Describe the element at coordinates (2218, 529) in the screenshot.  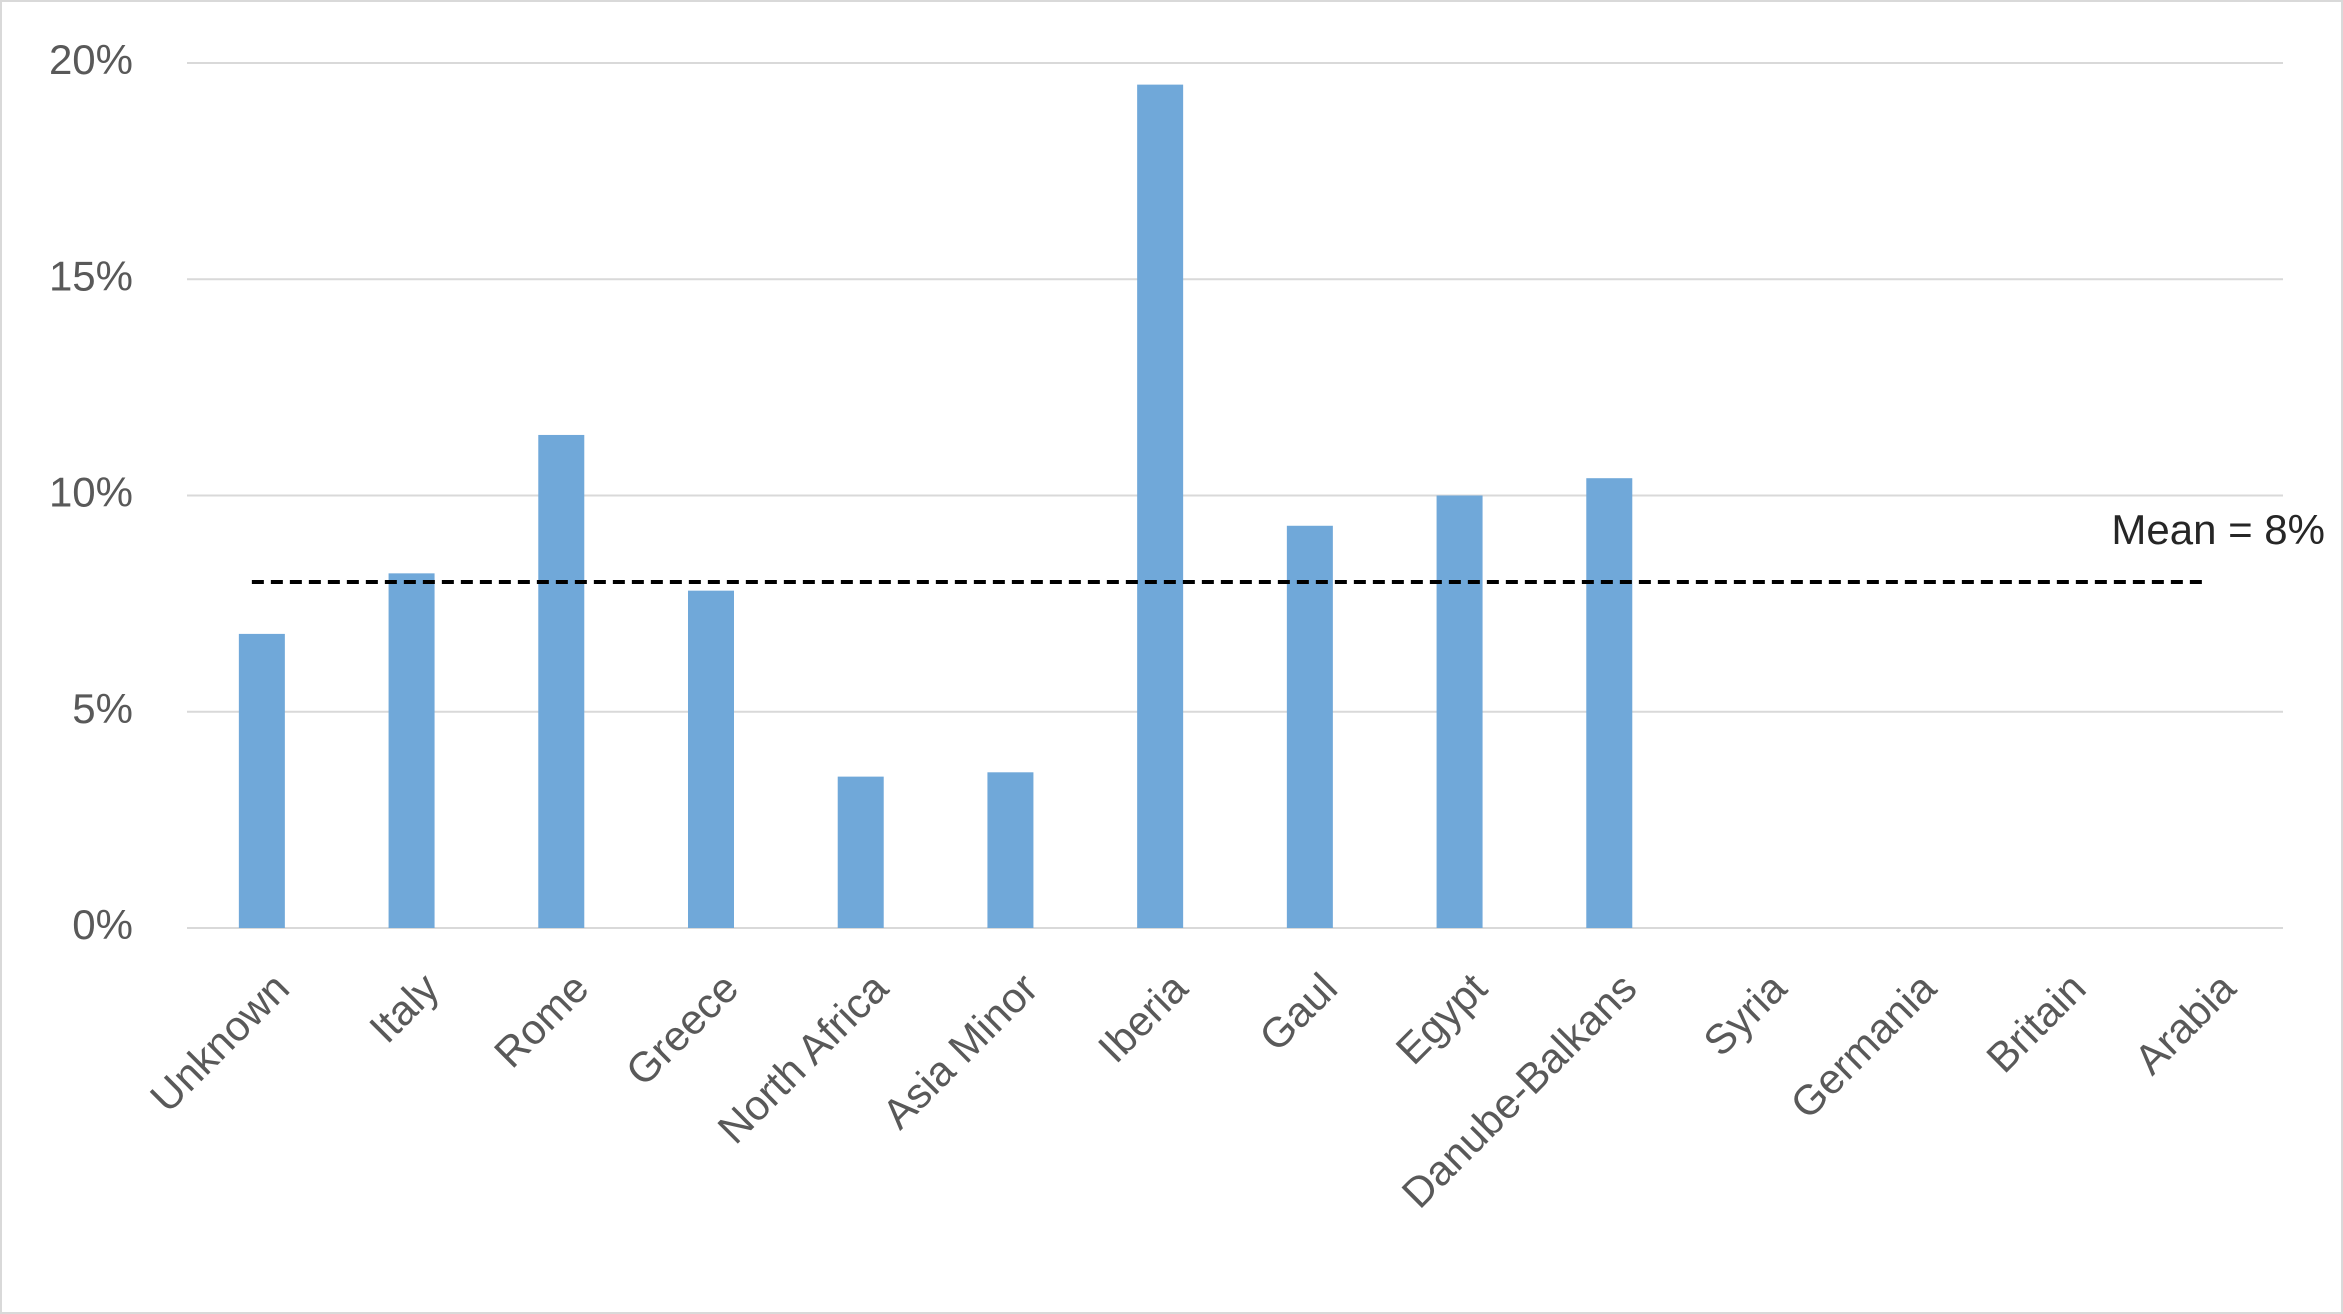
I see `mean-label: Mean = 8%` at that location.